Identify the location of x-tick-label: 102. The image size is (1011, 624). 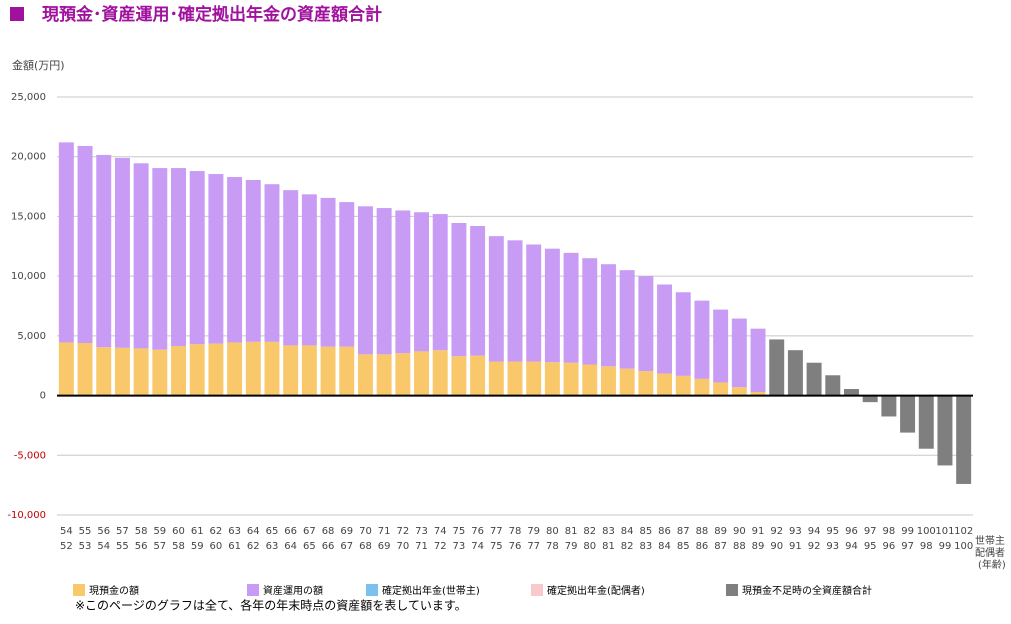
(963, 531).